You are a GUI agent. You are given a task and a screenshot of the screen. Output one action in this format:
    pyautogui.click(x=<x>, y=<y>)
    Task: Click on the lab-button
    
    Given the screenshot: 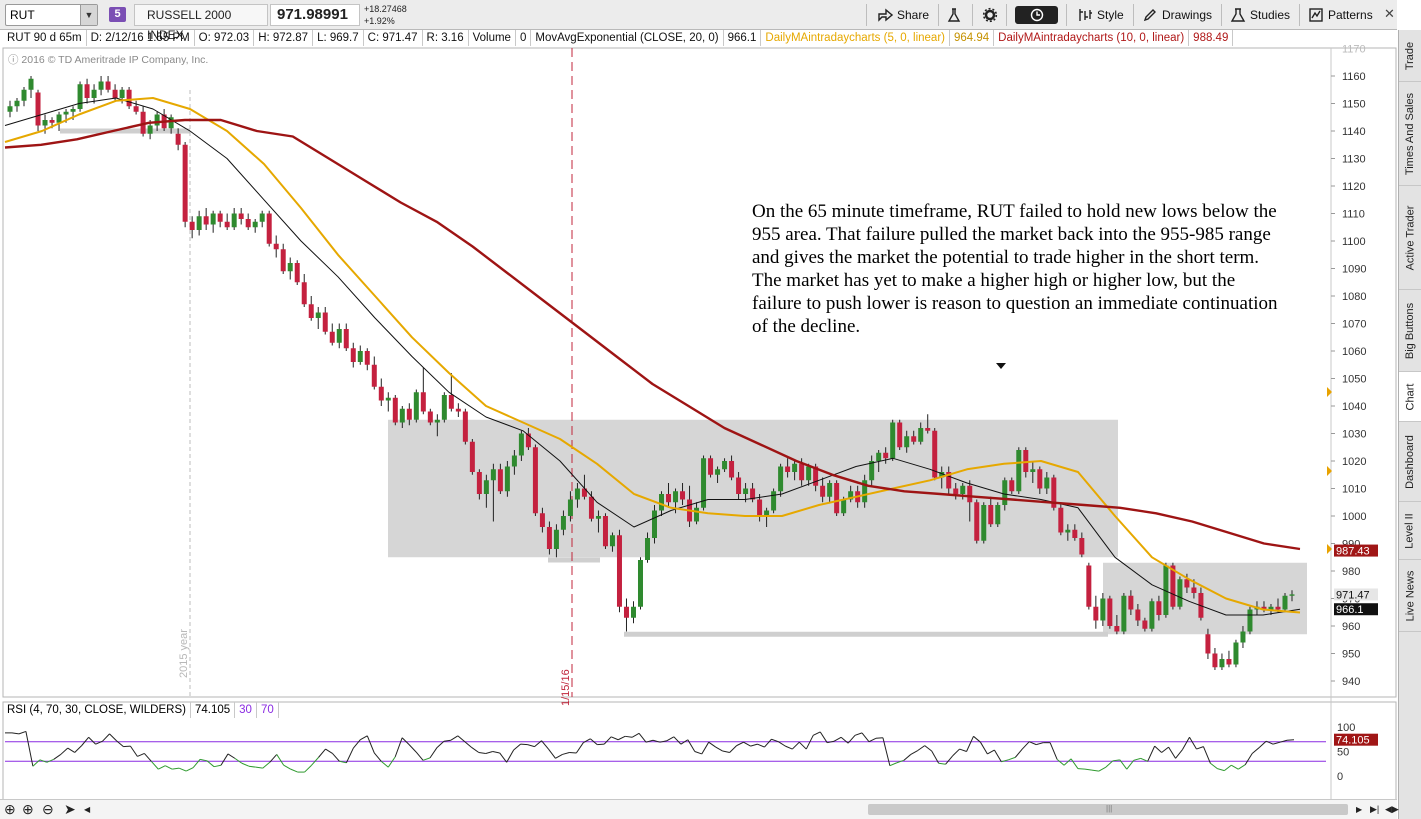 What is the action you would take?
    pyautogui.click(x=954, y=15)
    